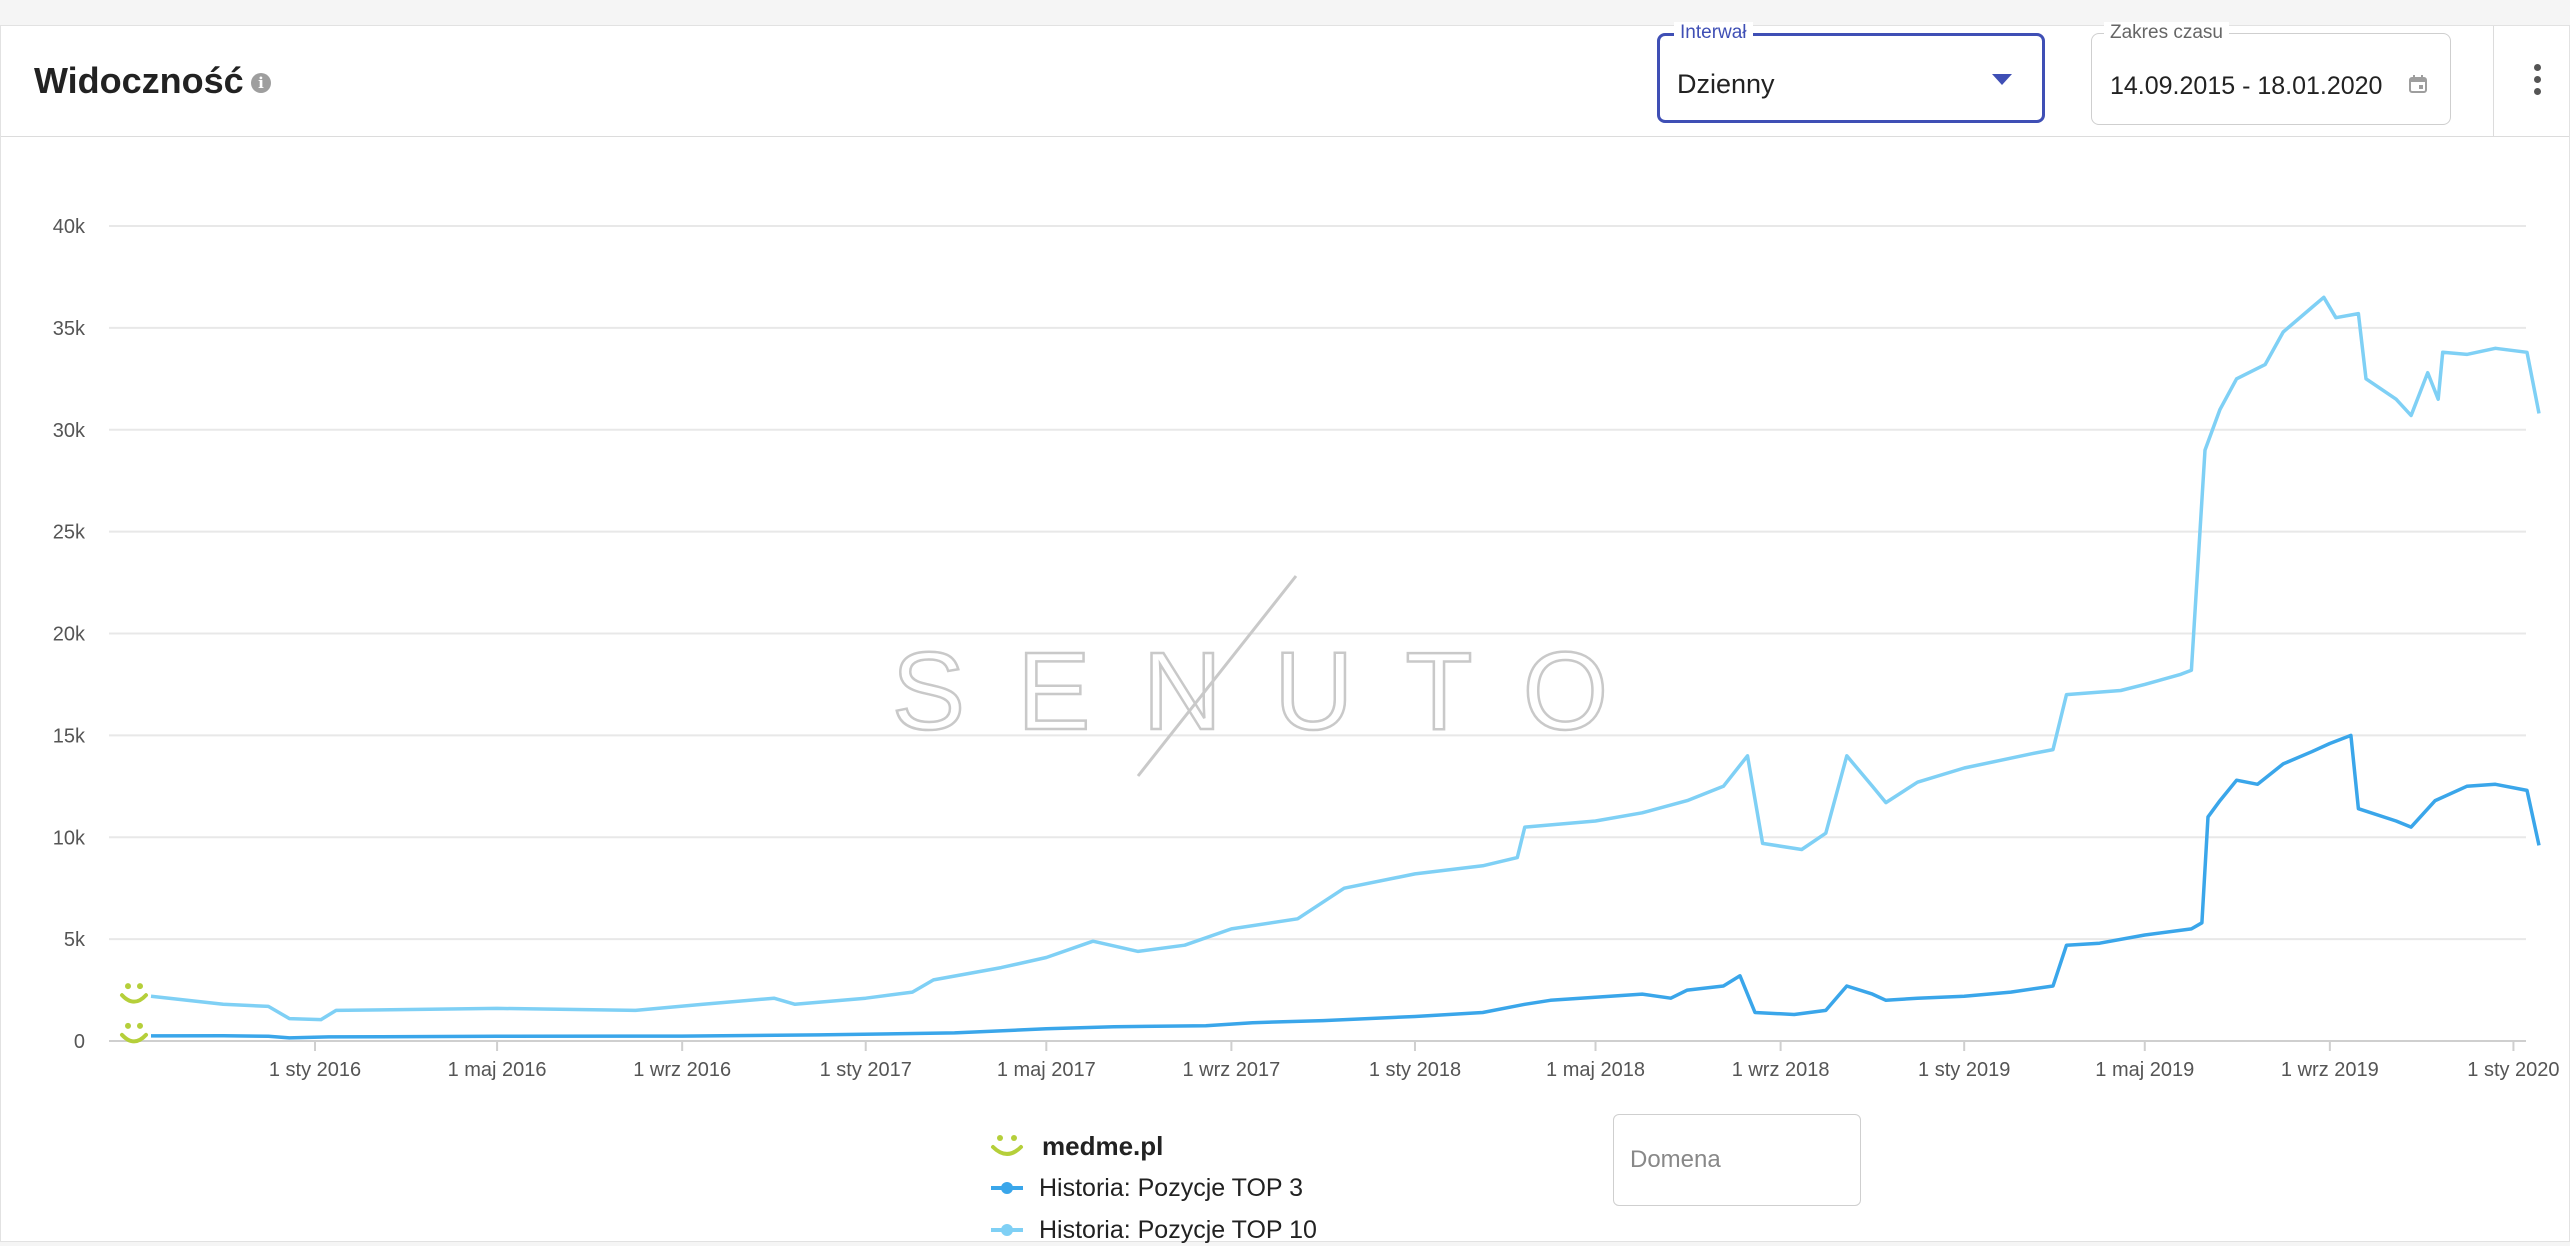 This screenshot has width=2570, height=1246. I want to click on x-tick-label: 1 maj 2019, so click(2144, 1070).